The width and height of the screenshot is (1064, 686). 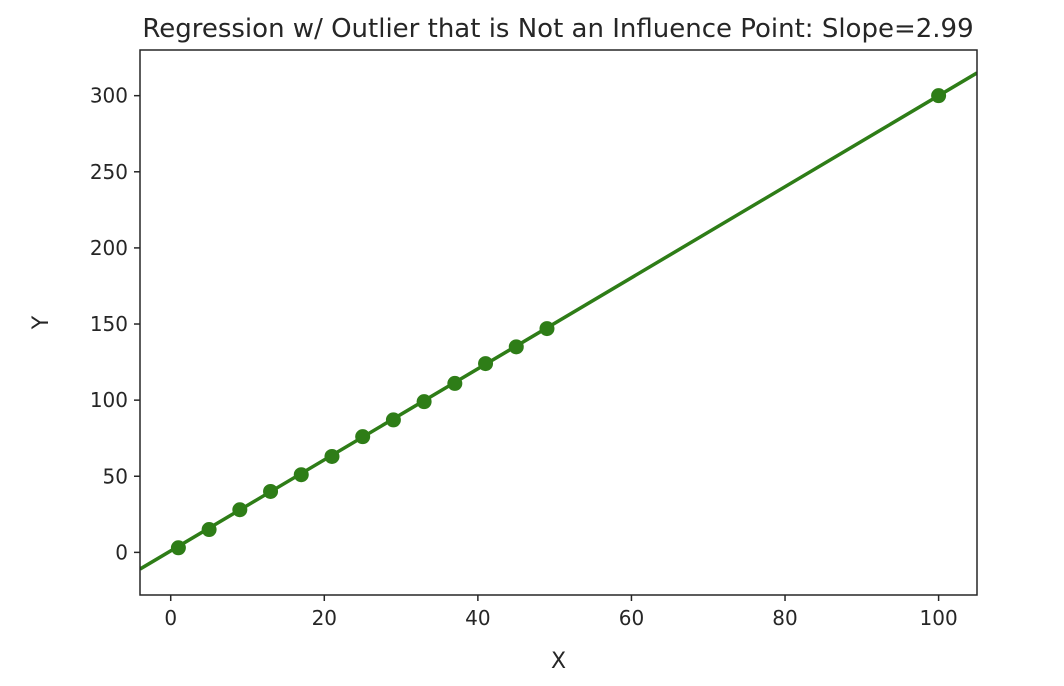 What do you see at coordinates (109, 96) in the screenshot?
I see `y-tick-label: 300` at bounding box center [109, 96].